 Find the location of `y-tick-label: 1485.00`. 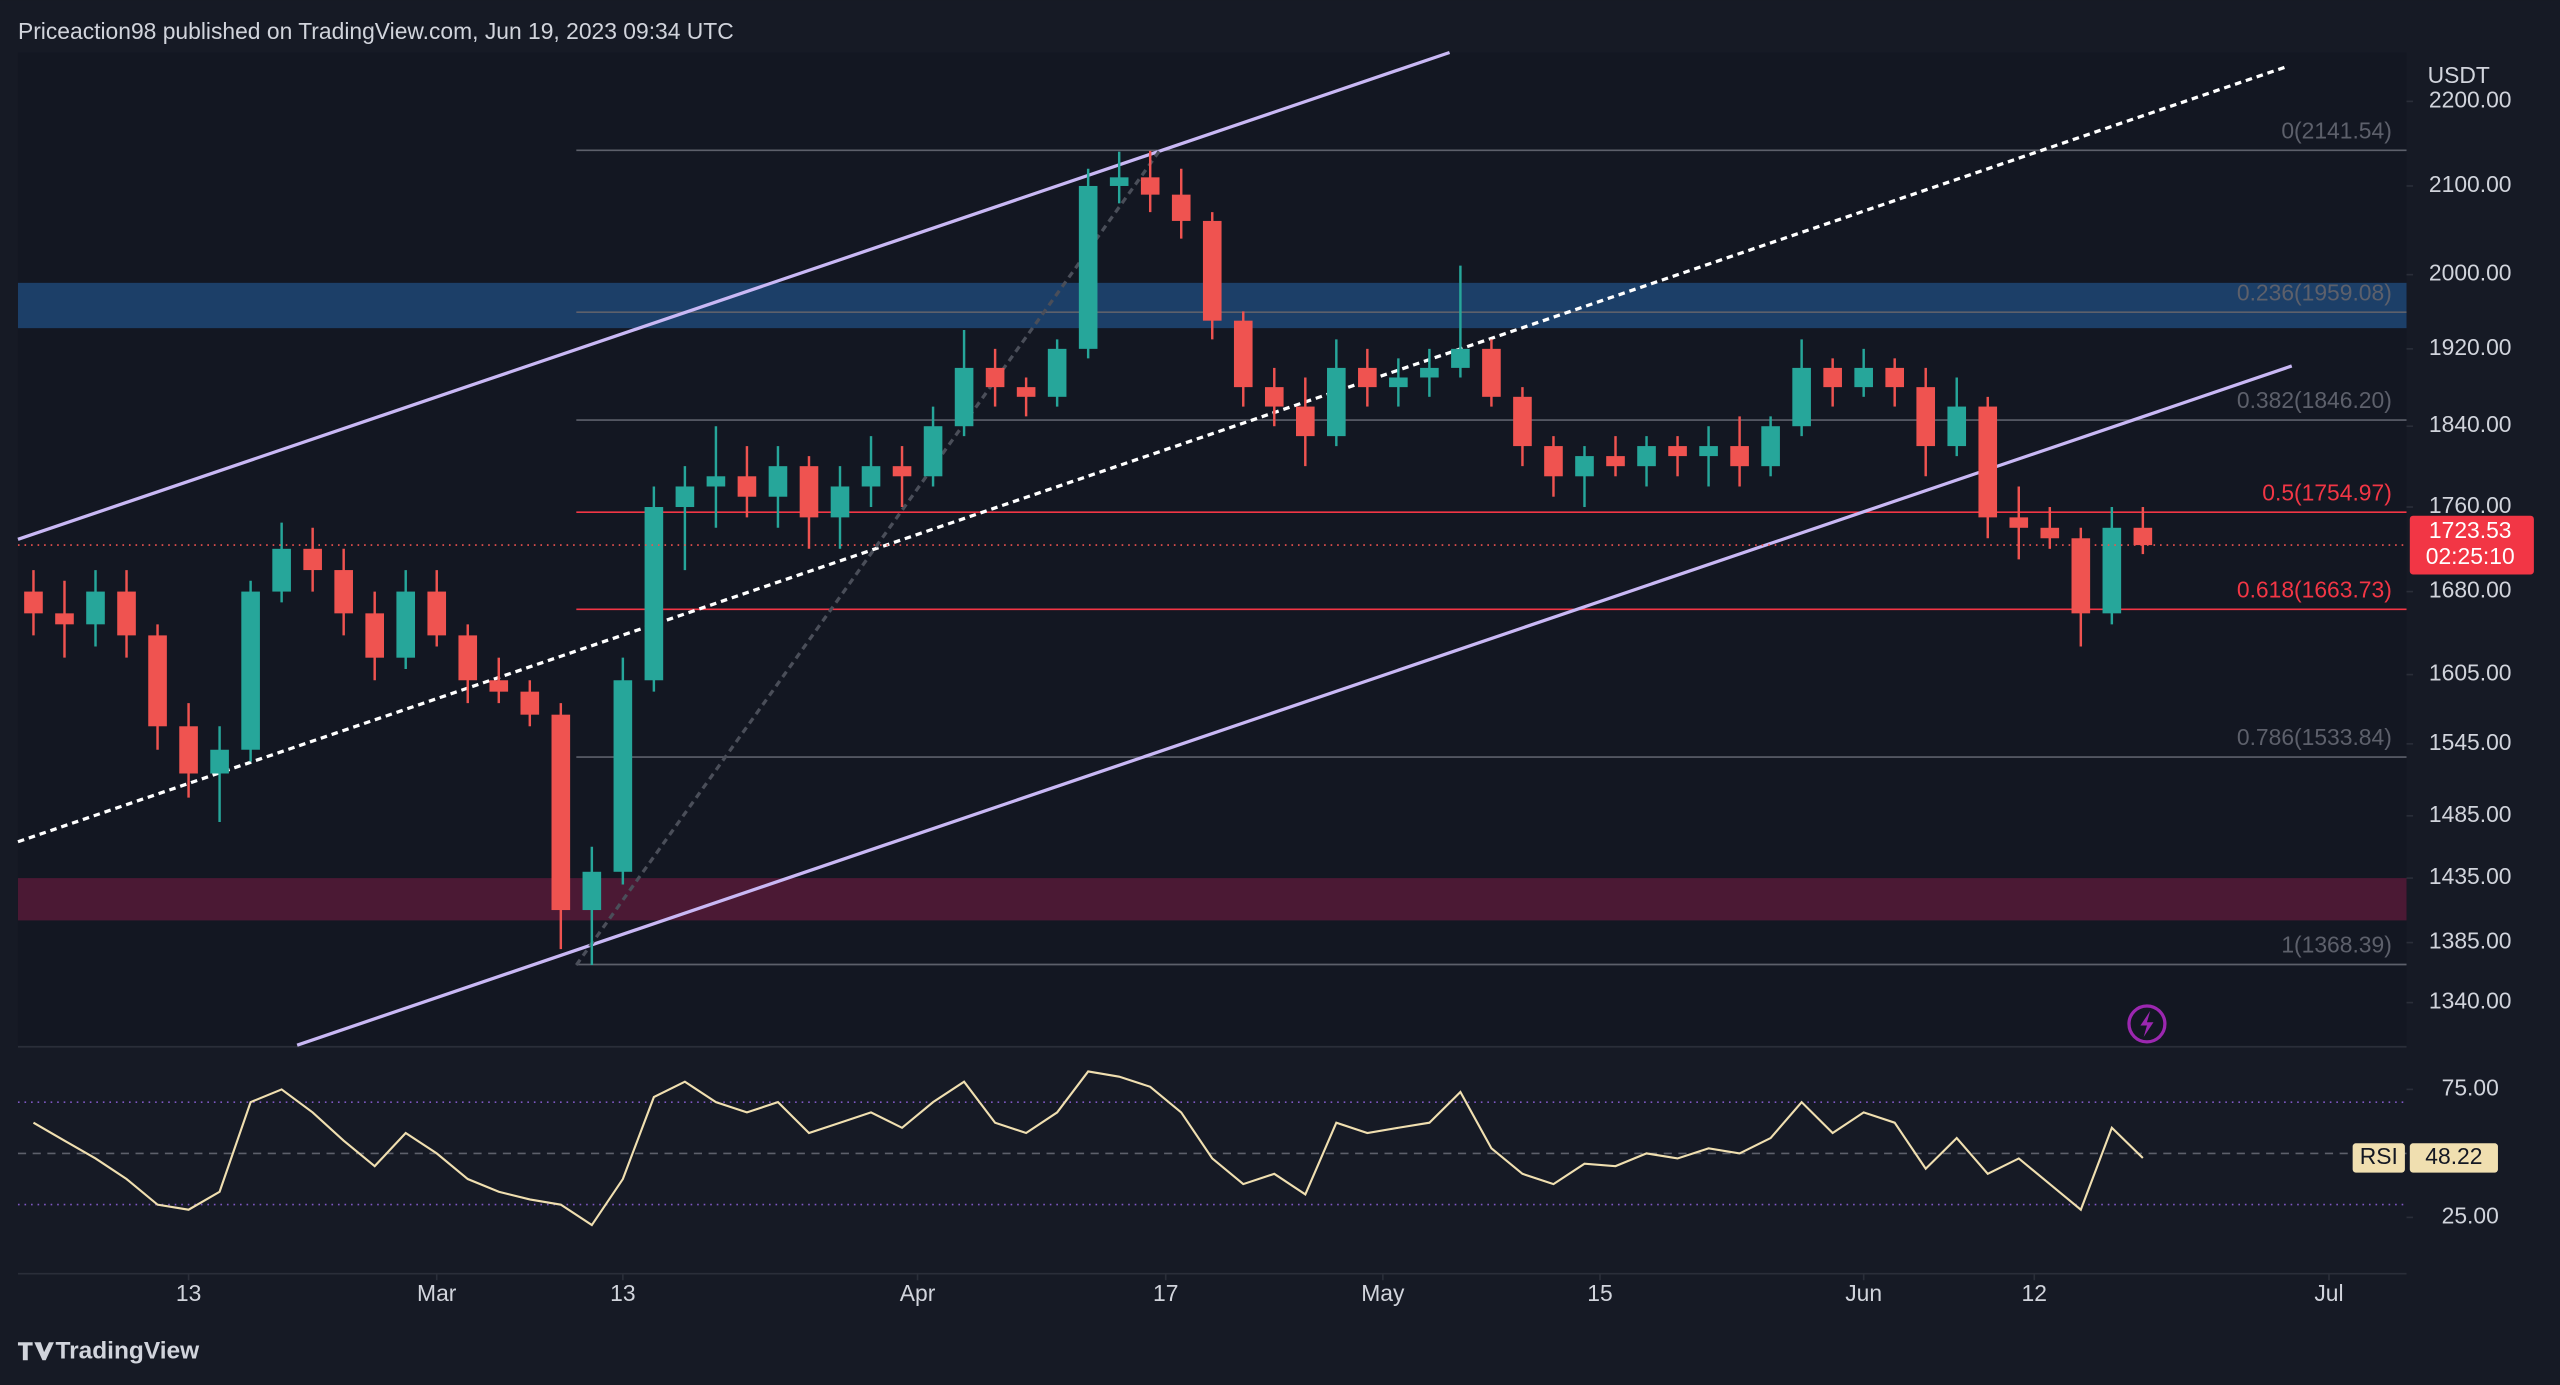

y-tick-label: 1485.00 is located at coordinates (2470, 814).